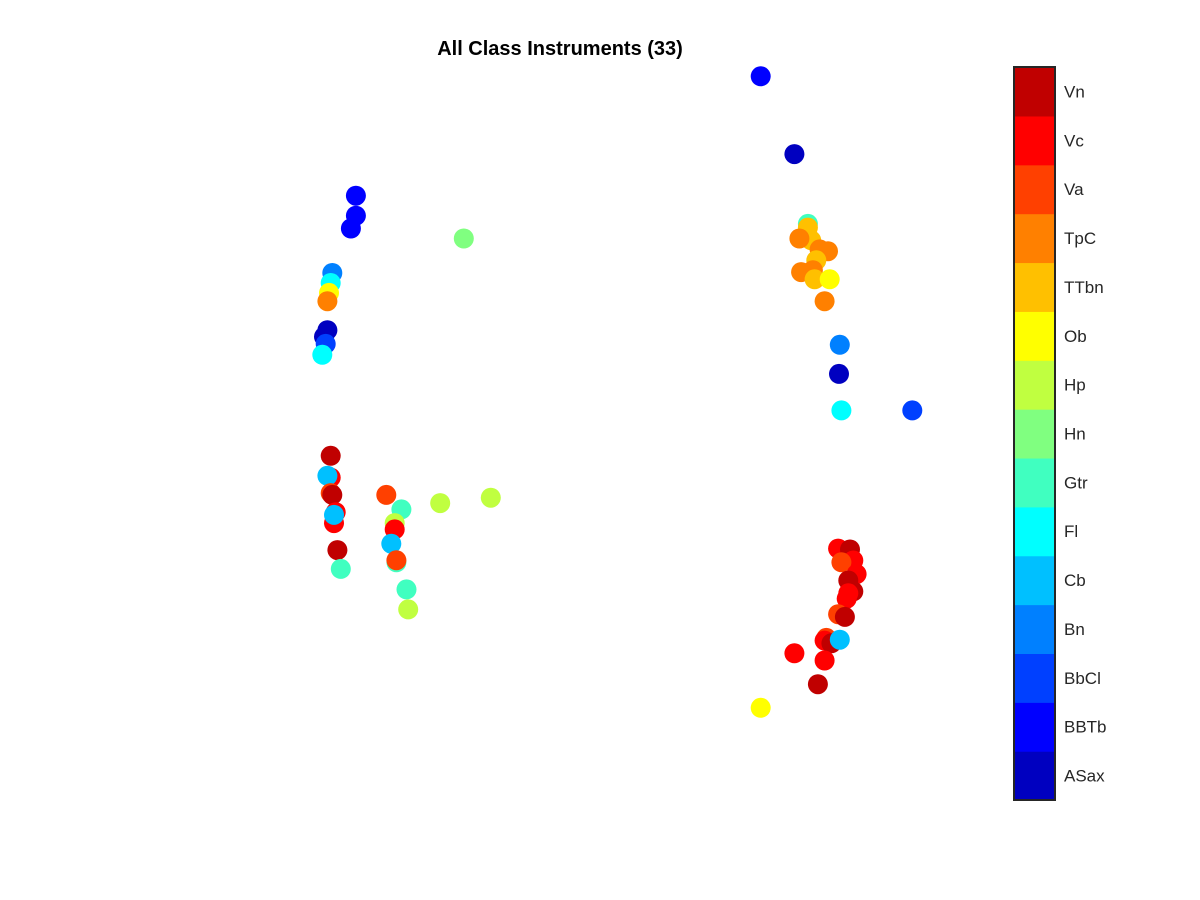 This screenshot has width=1200, height=900. Describe the element at coordinates (1074, 189) in the screenshot. I see `colorbar-label-va: Va` at that location.